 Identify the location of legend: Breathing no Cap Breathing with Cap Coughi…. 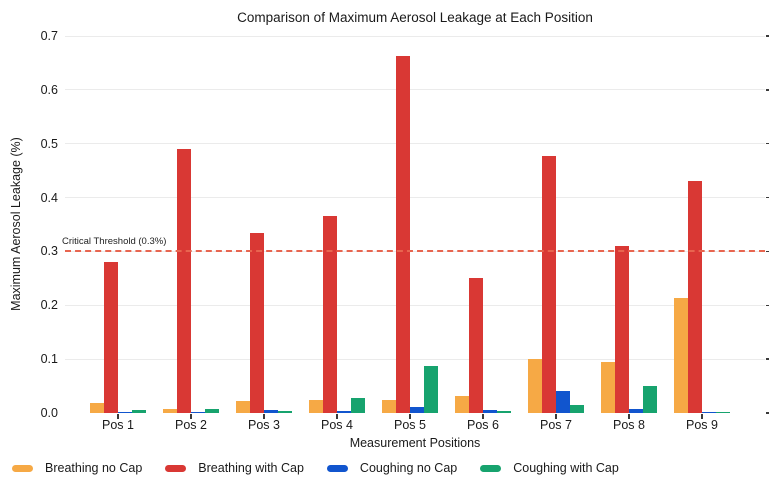
(315, 468).